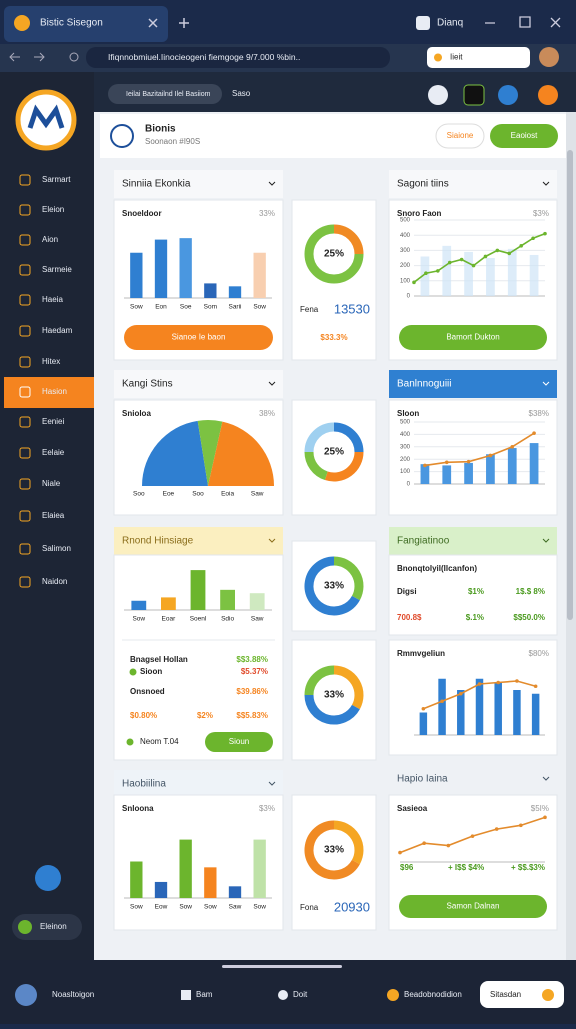  Describe the element at coordinates (204, 994) in the screenshot. I see `task-item: Bam` at that location.